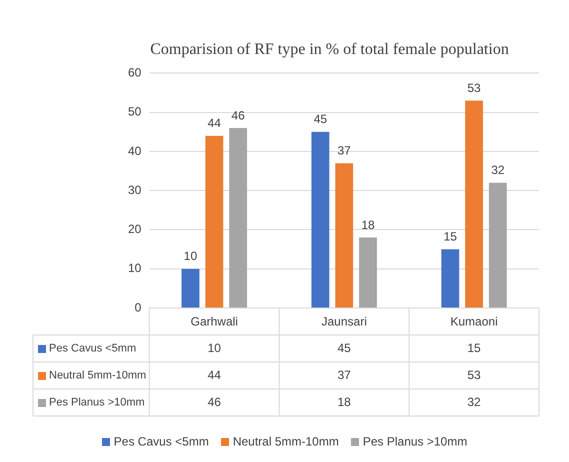 The height and width of the screenshot is (462, 569). What do you see at coordinates (138, 307) in the screenshot?
I see `y-tick-label: 0` at bounding box center [138, 307].